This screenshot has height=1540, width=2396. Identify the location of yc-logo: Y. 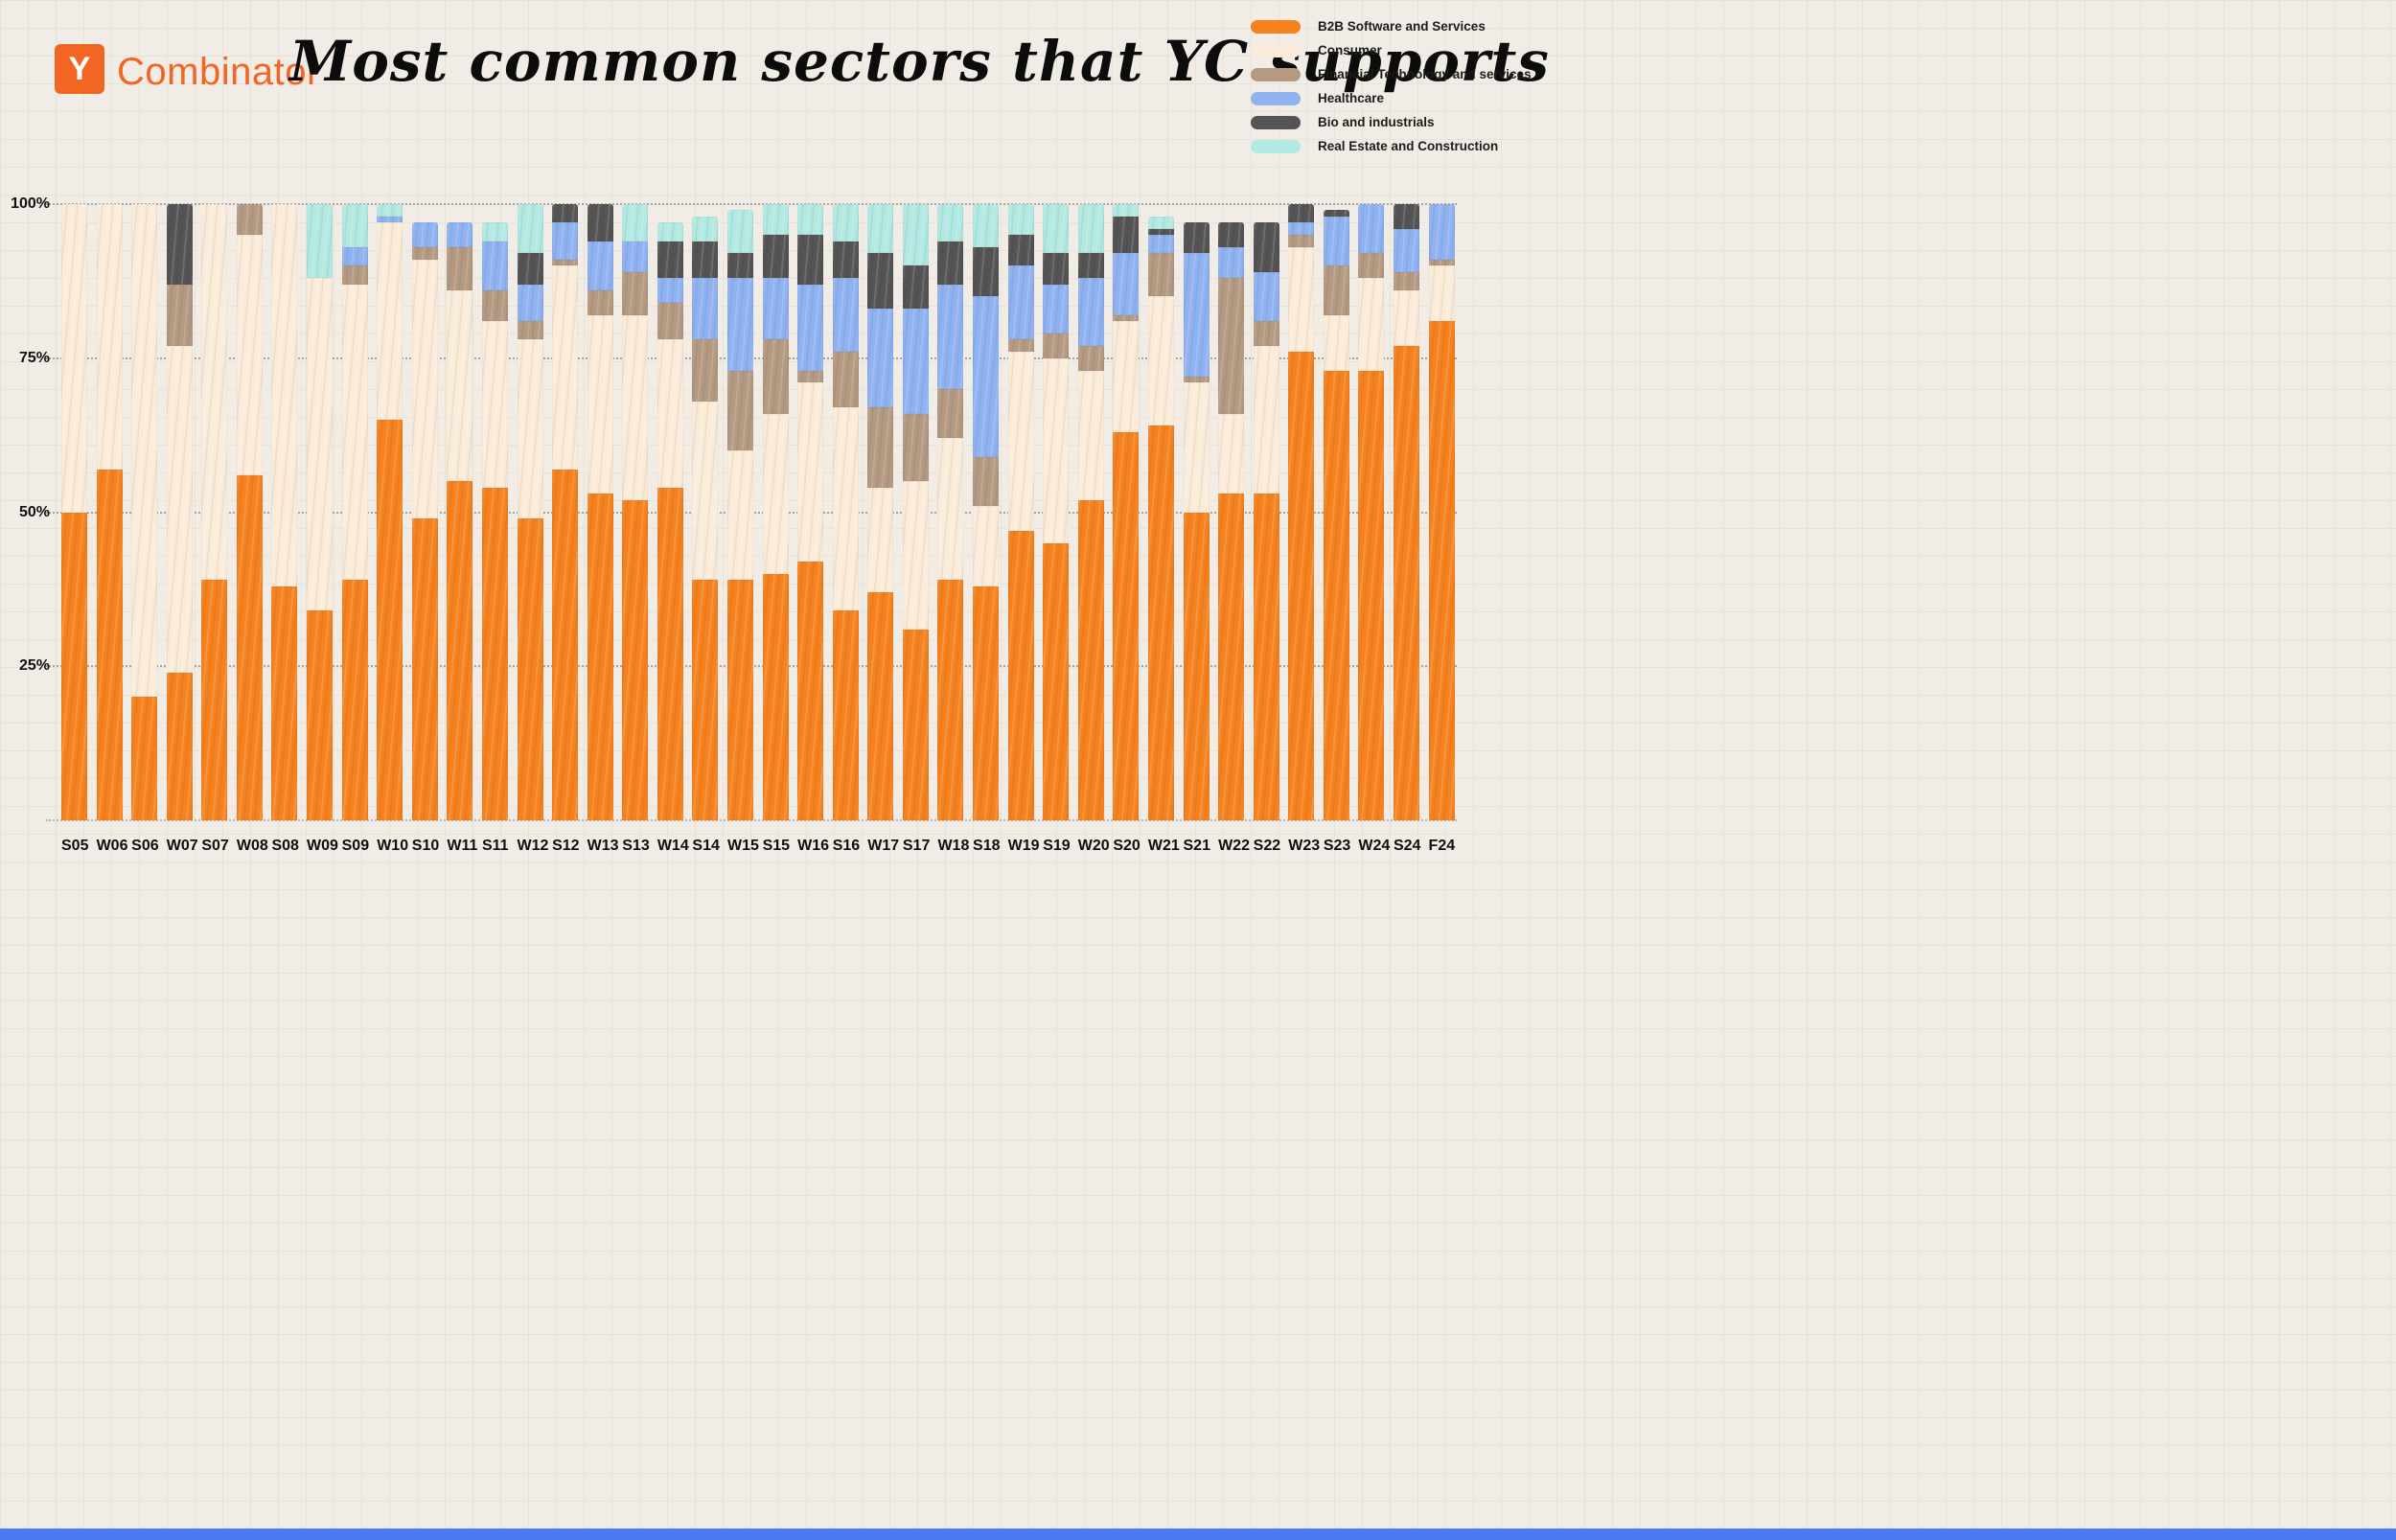
(80, 69).